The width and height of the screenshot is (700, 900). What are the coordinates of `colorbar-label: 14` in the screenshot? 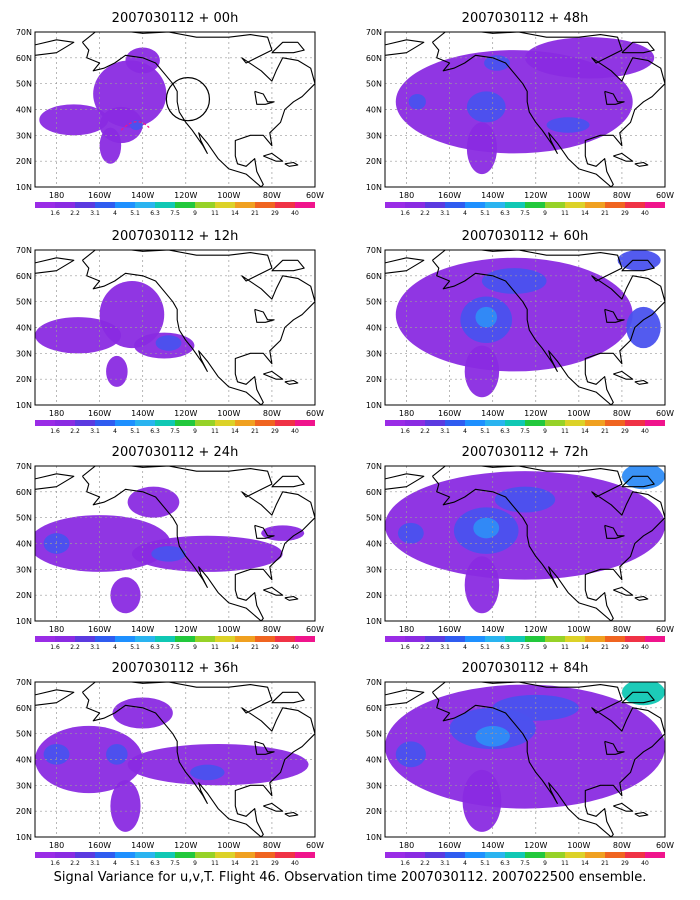 It's located at (235, 431).